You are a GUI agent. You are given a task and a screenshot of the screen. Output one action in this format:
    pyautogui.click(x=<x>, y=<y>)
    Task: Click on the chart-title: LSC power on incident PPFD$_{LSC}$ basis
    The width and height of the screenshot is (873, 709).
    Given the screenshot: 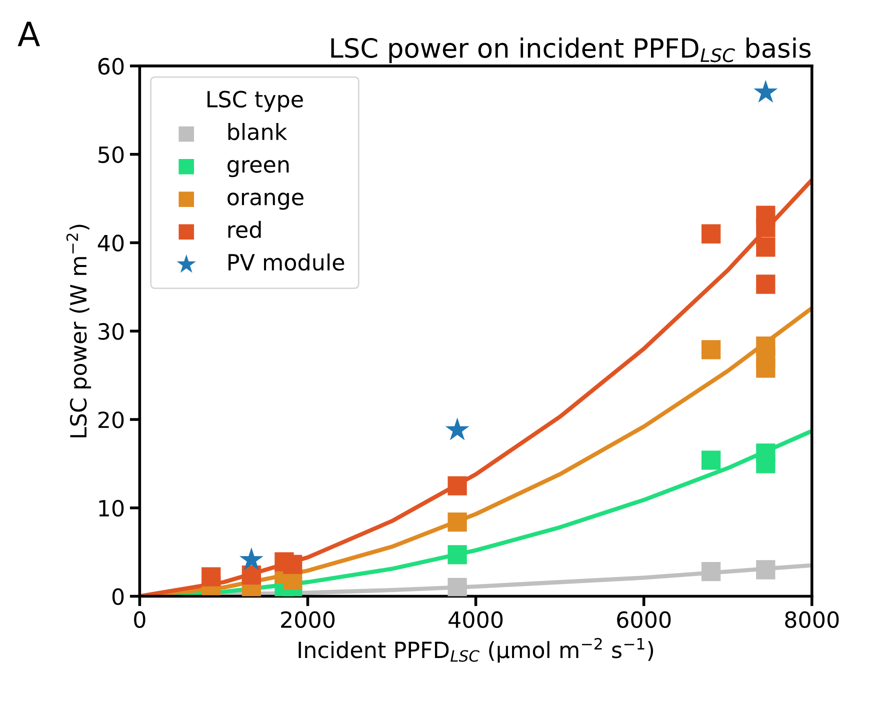 What is the action you would take?
    pyautogui.click(x=571, y=51)
    